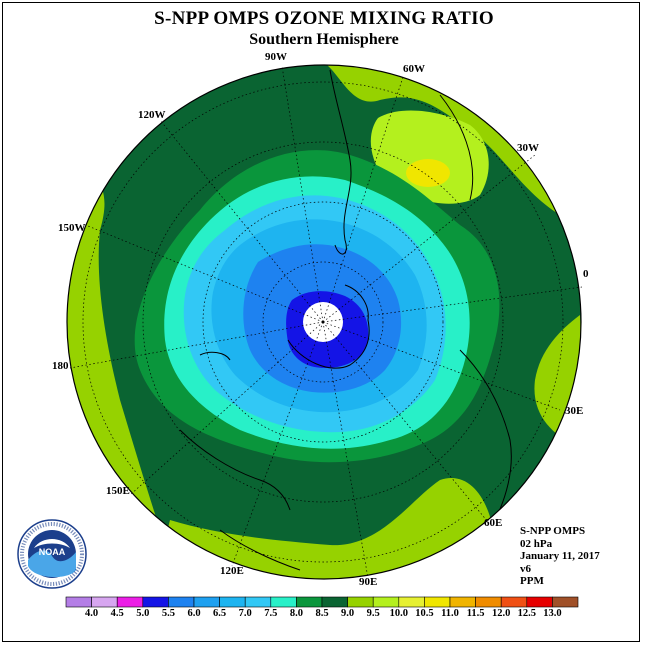  What do you see at coordinates (532, 581) in the screenshot?
I see `info-units: PPM` at bounding box center [532, 581].